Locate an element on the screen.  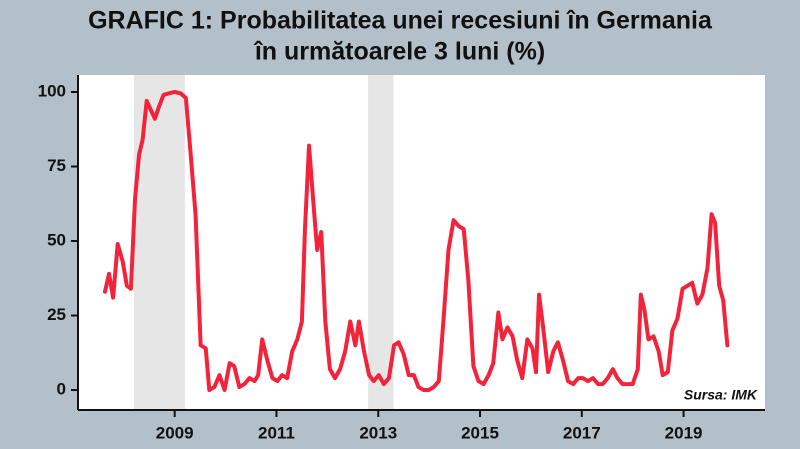
y-tick-label: 0 is located at coordinates (61, 389).